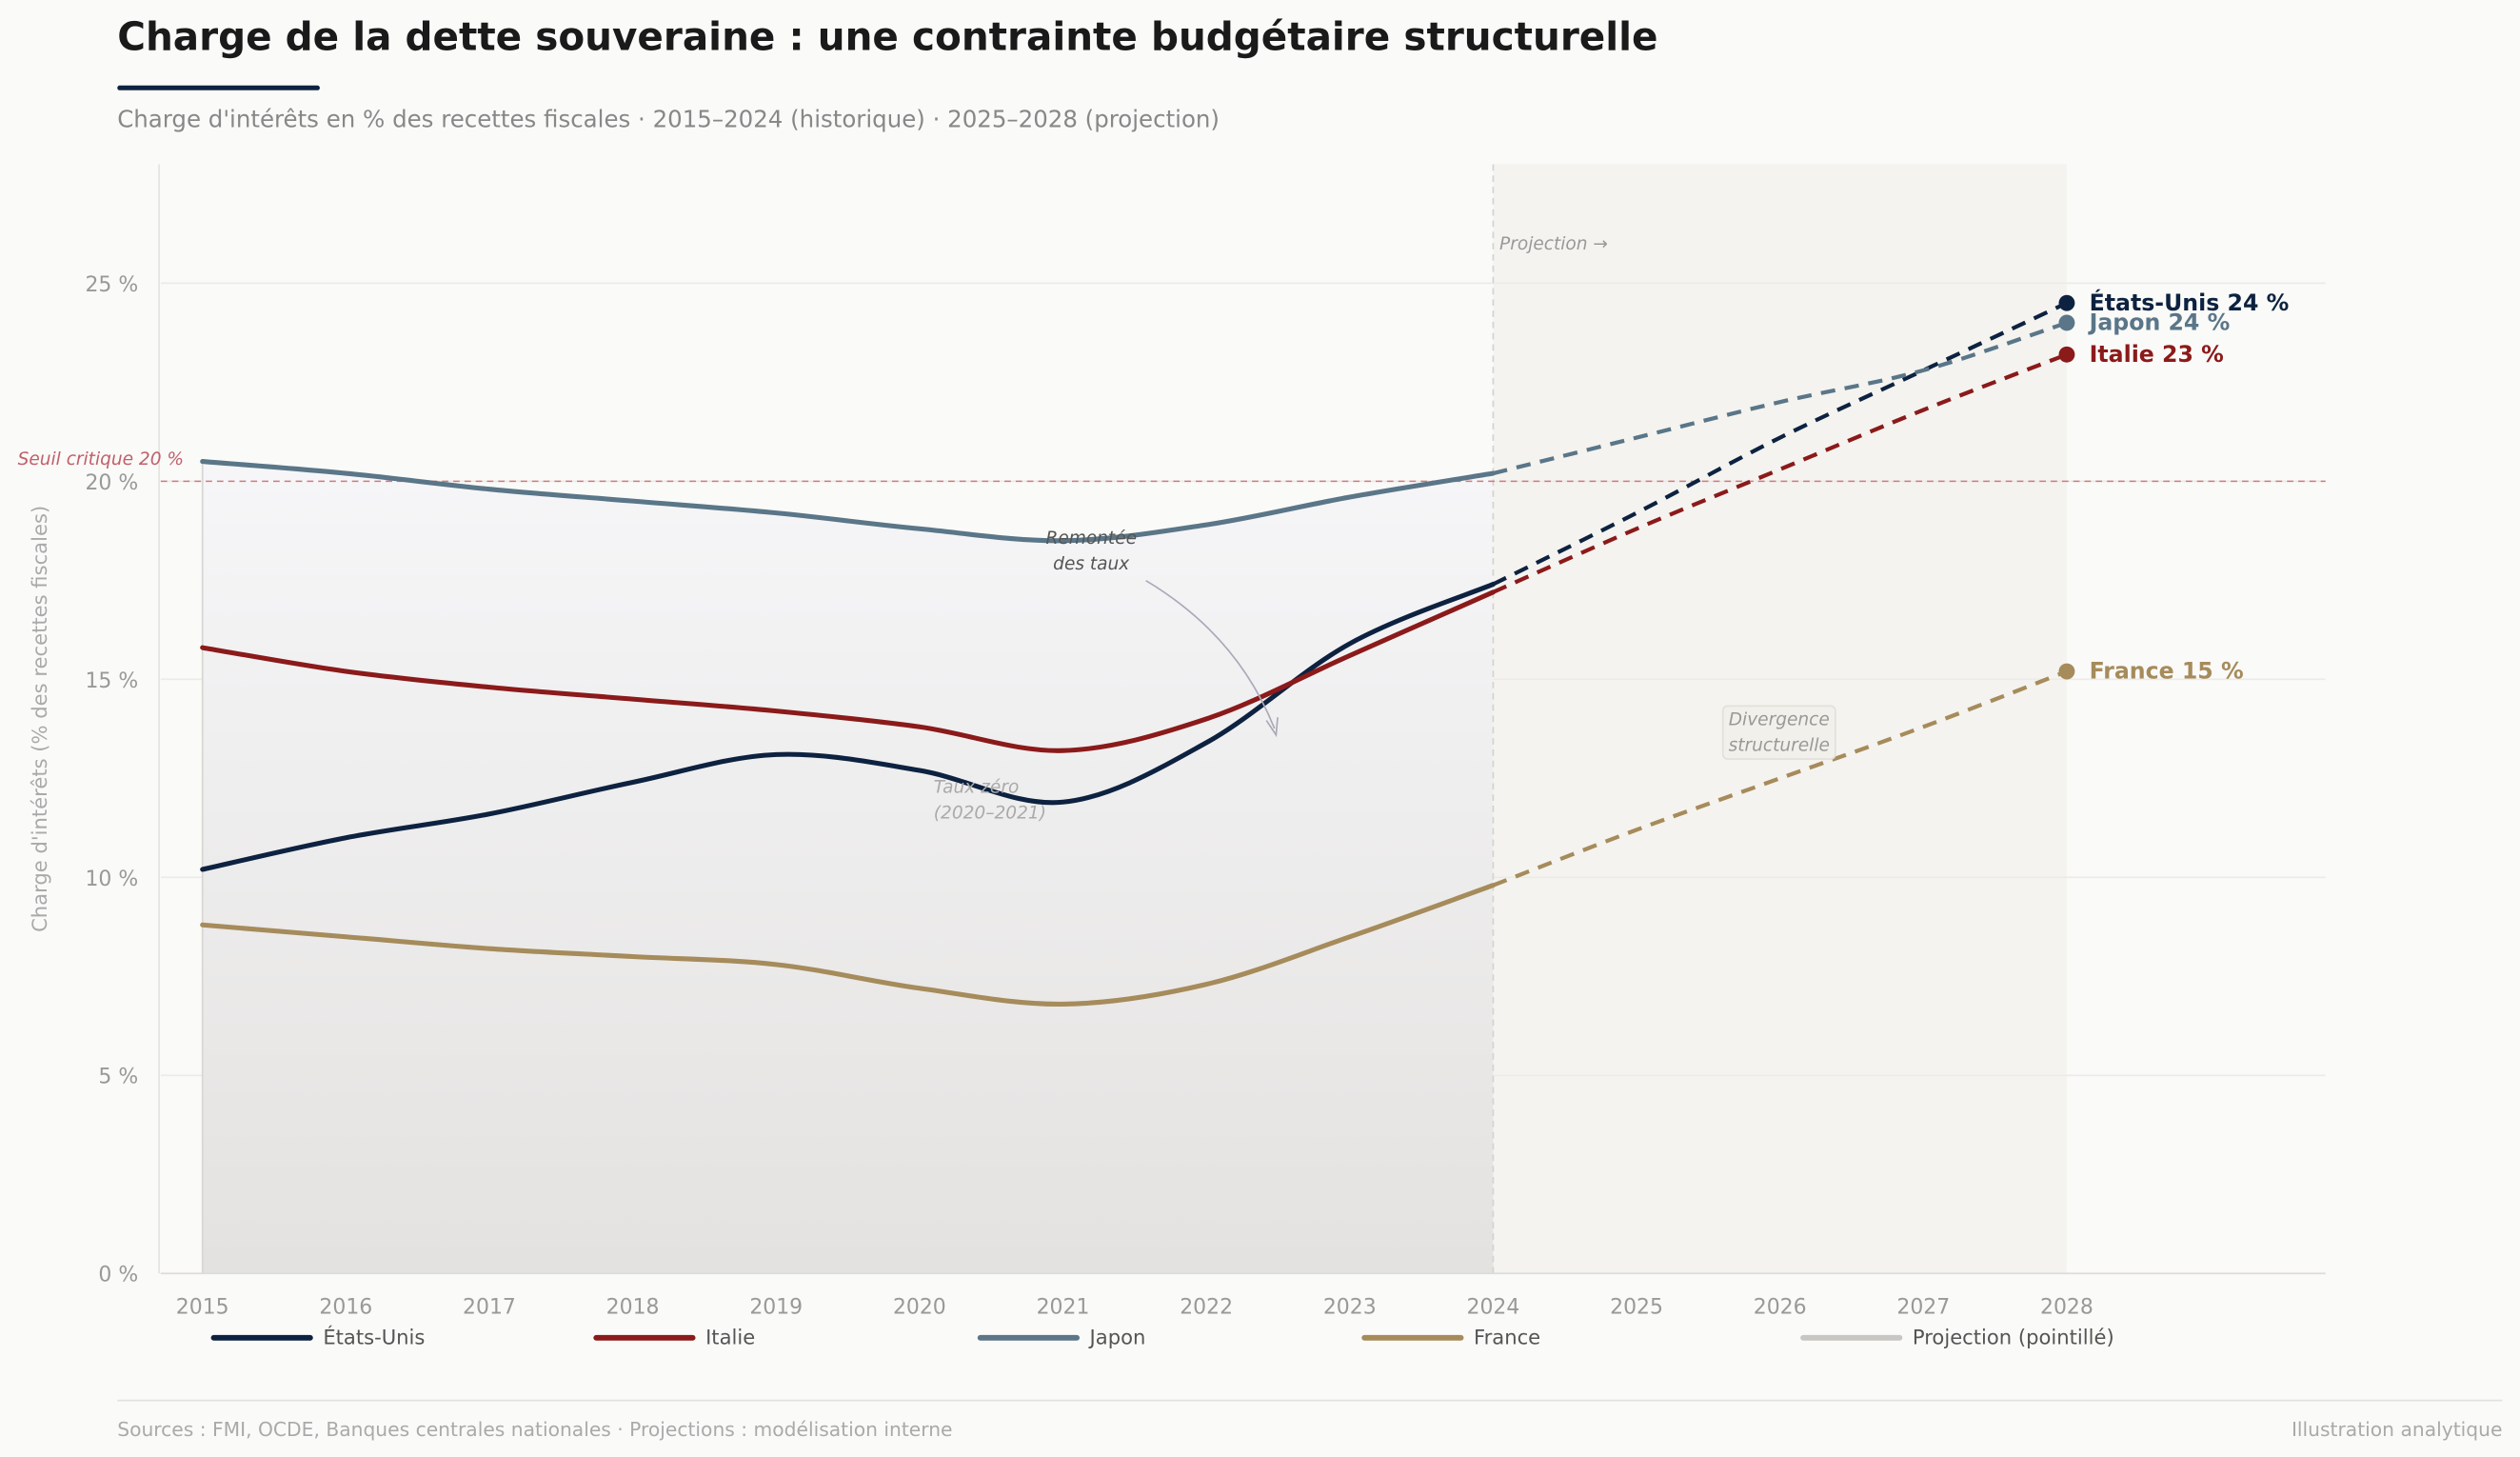 Image resolution: width=2520 pixels, height=1457 pixels. What do you see at coordinates (118, 1275) in the screenshot?
I see `y-tick-label: 0 %` at bounding box center [118, 1275].